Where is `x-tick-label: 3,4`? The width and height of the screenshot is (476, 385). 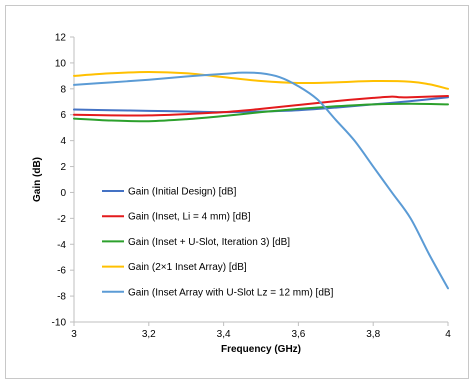
x-tick-label: 3,4 is located at coordinates (224, 334).